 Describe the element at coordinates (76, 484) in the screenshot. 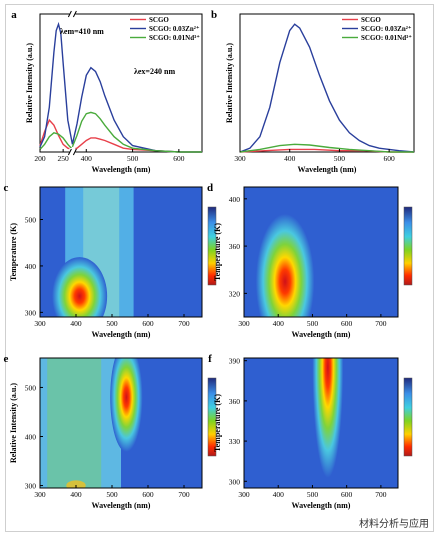

I see `hotspot-minor` at that location.